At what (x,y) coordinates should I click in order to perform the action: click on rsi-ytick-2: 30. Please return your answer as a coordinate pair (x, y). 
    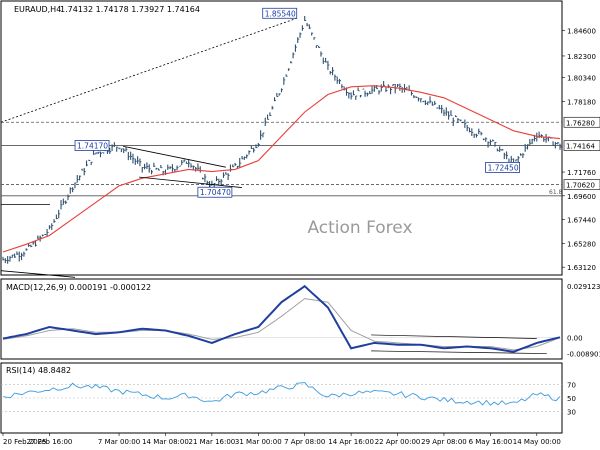
    Looking at the image, I should click on (571, 413).